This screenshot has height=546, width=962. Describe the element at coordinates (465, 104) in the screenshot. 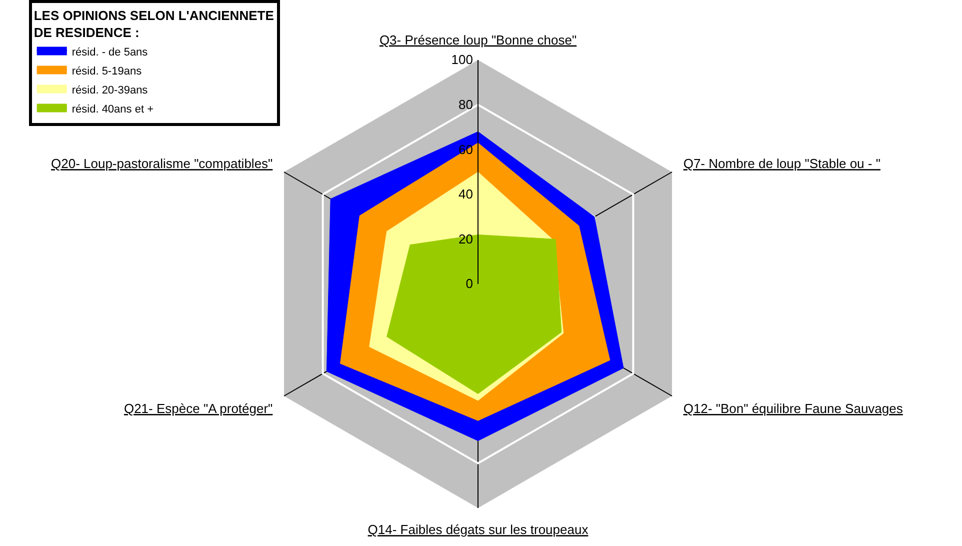

I see `y-tick-label: 80` at that location.